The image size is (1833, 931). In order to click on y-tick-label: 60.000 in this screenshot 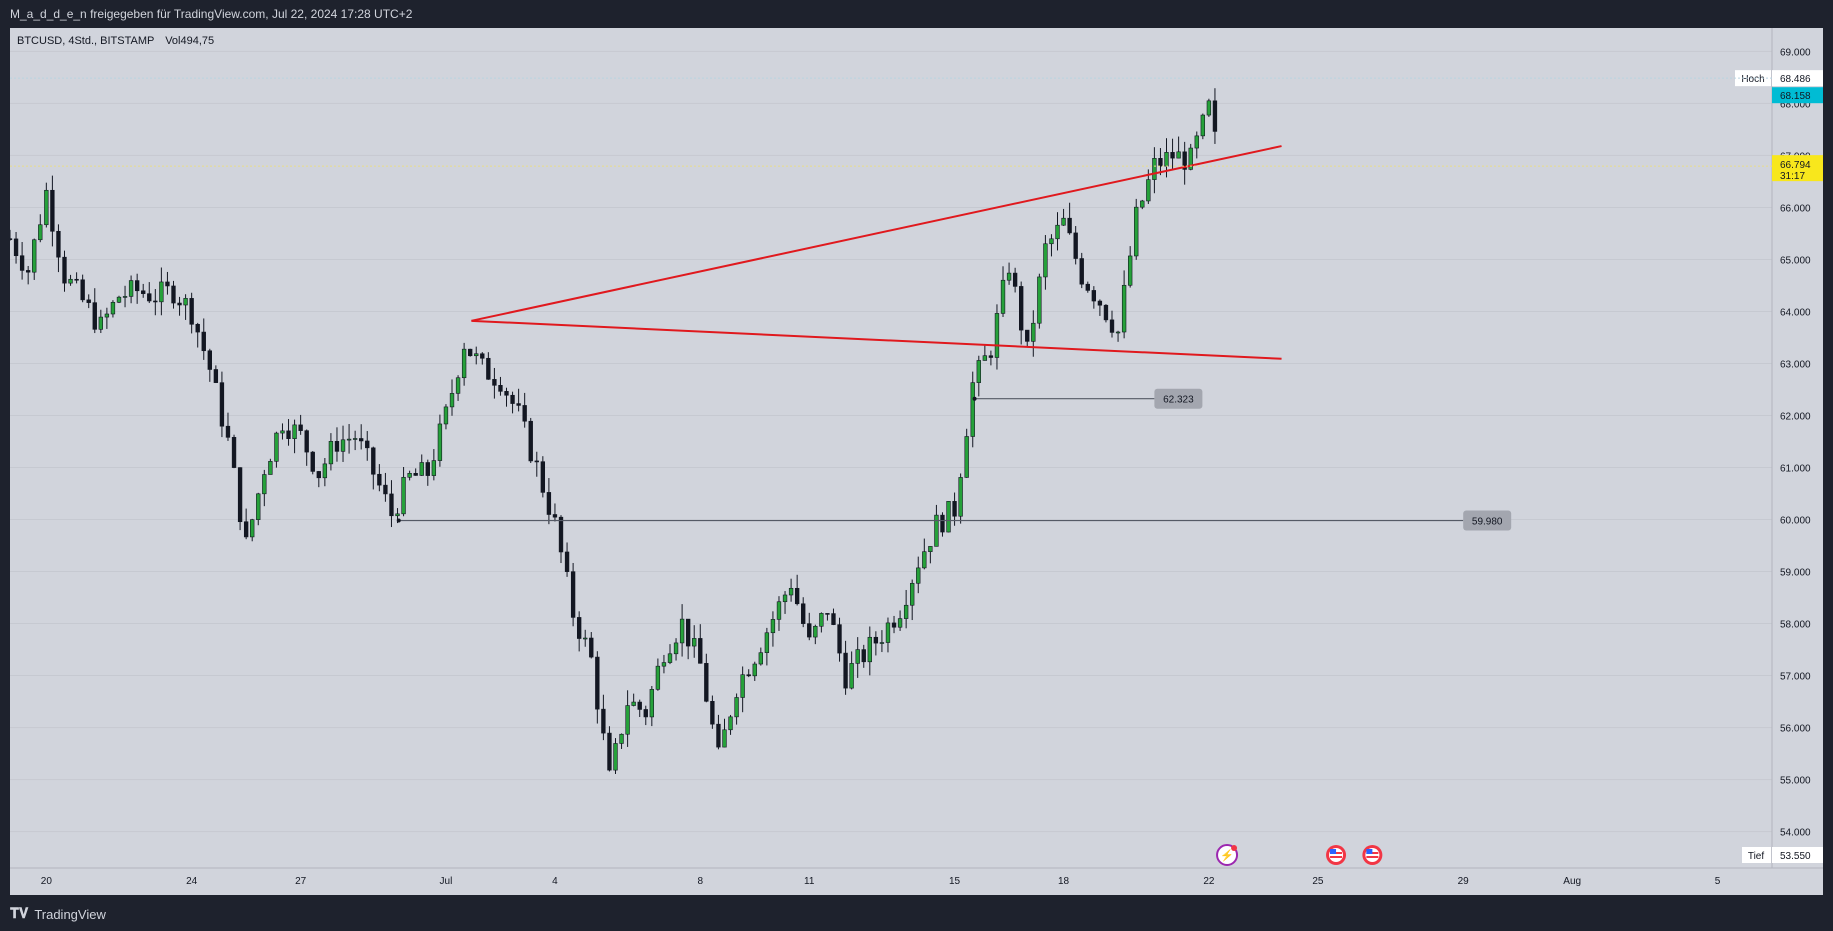, I will do `click(1795, 521)`.